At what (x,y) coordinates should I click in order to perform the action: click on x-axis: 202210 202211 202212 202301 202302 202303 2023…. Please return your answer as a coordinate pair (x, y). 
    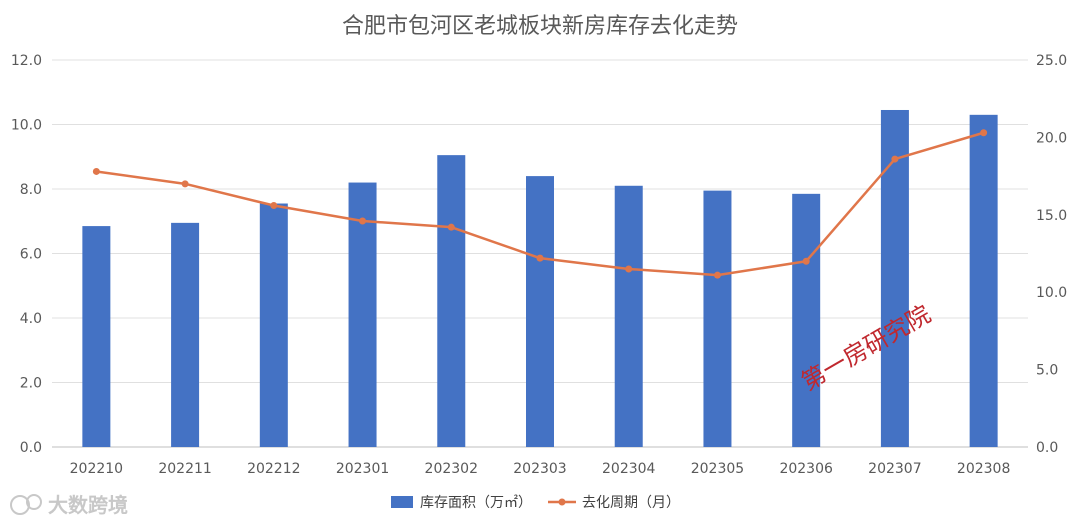
    Looking at the image, I should click on (540, 469).